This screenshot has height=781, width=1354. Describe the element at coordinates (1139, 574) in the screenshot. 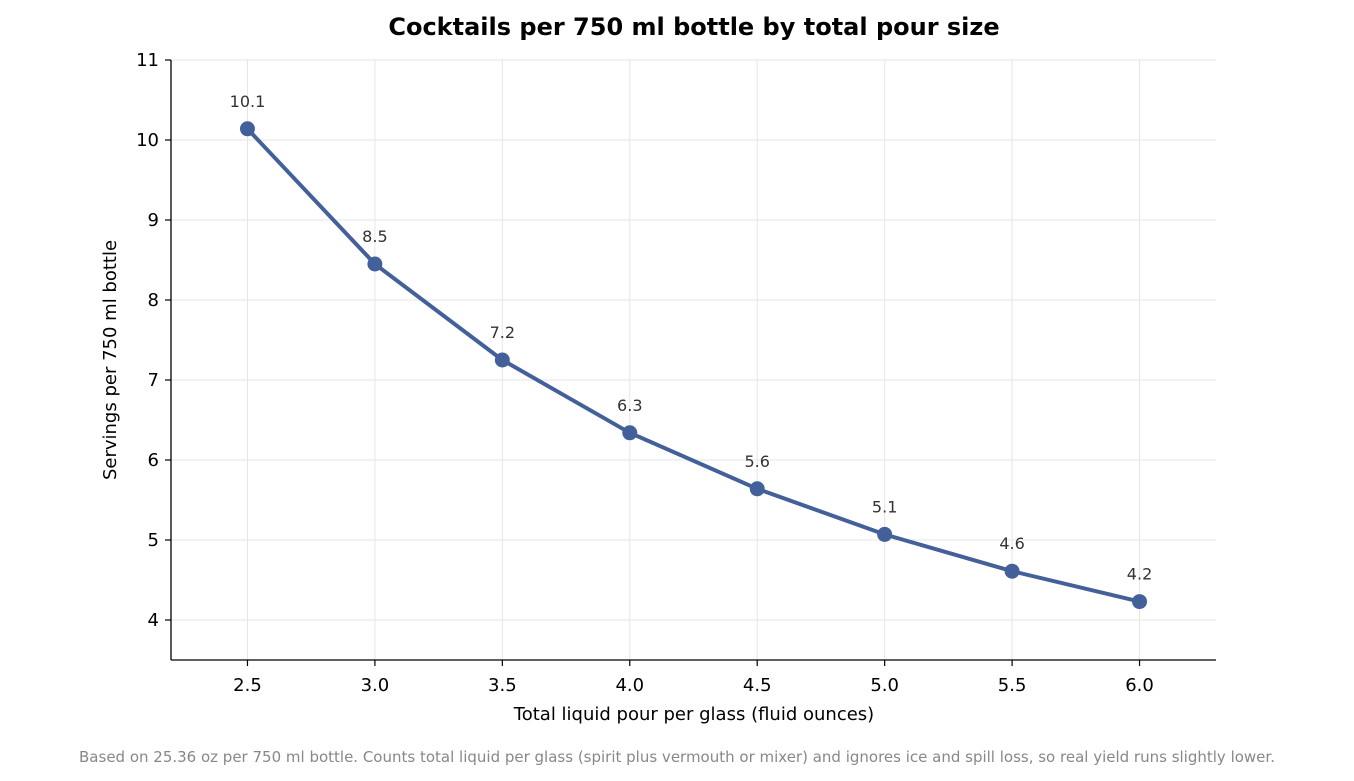

I see `data-label: 4.2` at that location.